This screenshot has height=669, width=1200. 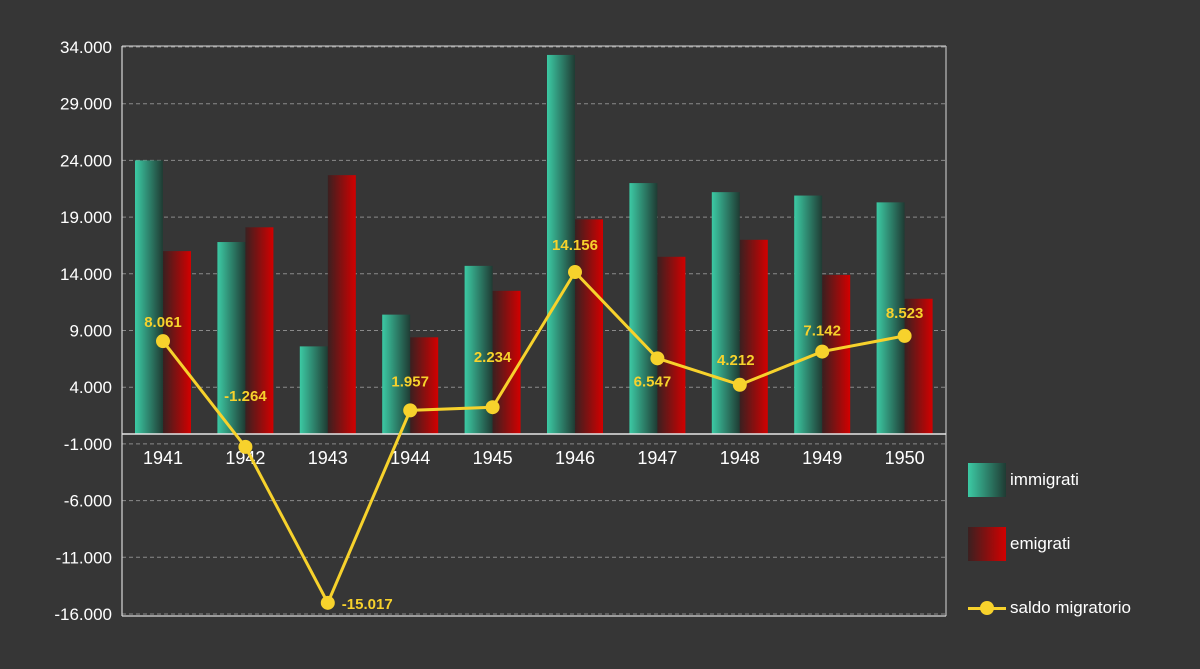 I want to click on x-tick-label: 1948, so click(x=740, y=458).